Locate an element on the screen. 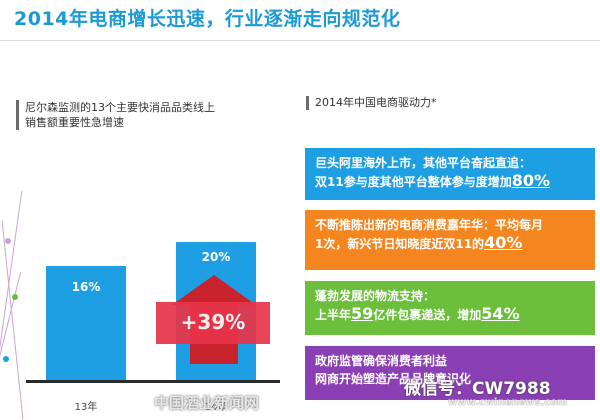  growth-arrow-icon is located at coordinates (214, 290).